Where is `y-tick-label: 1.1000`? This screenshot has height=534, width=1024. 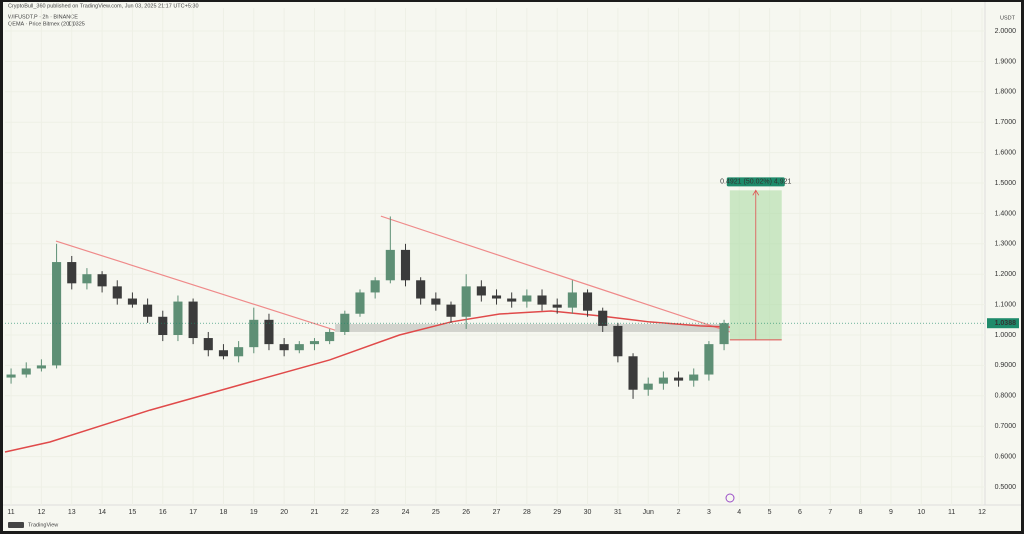 y-tick-label: 1.1000 is located at coordinates (1006, 304).